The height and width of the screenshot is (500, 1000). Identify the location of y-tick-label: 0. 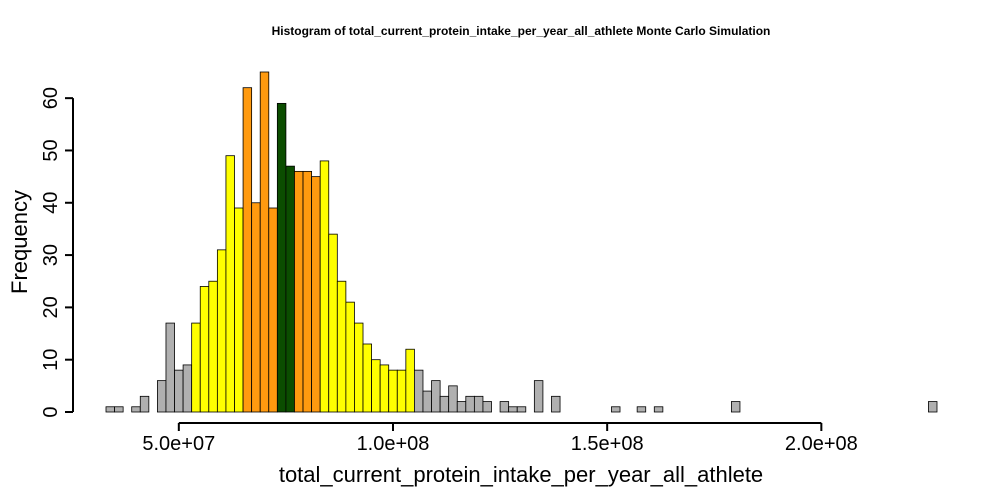
(51, 411).